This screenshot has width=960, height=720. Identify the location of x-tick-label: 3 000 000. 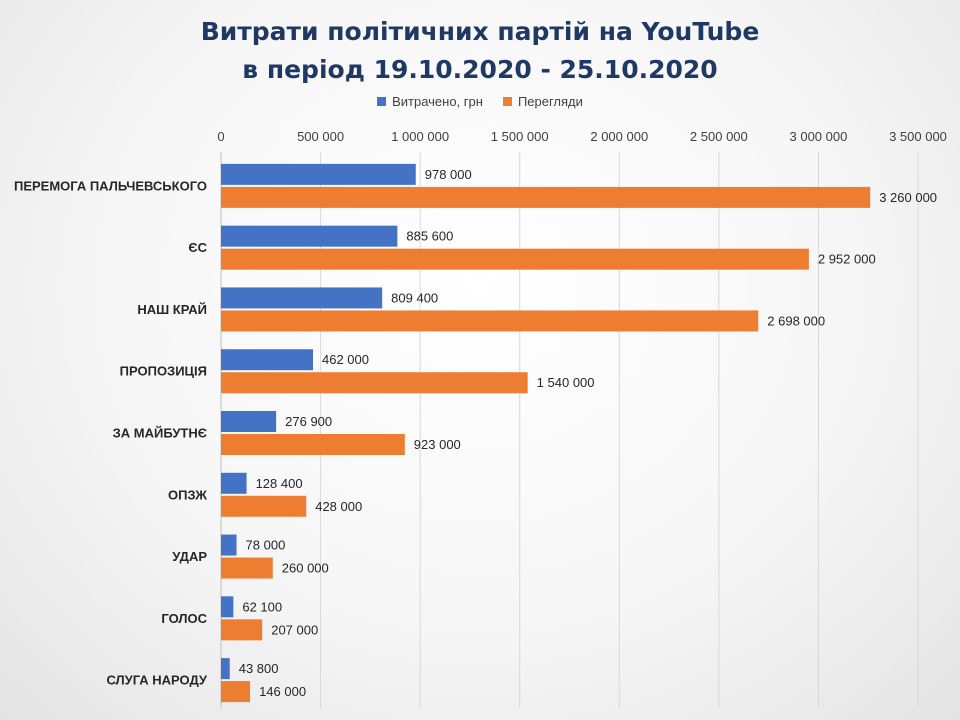
(819, 136).